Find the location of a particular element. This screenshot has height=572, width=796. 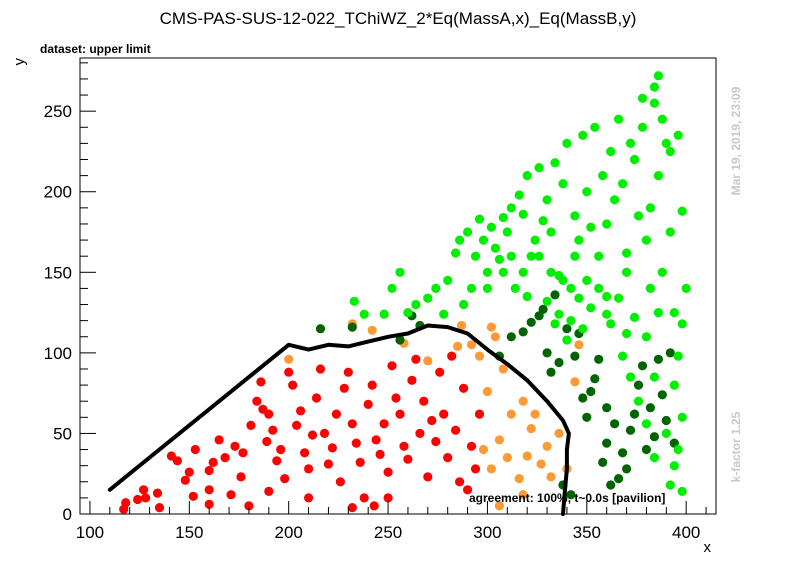

x-tick-label: 400 is located at coordinates (686, 532).